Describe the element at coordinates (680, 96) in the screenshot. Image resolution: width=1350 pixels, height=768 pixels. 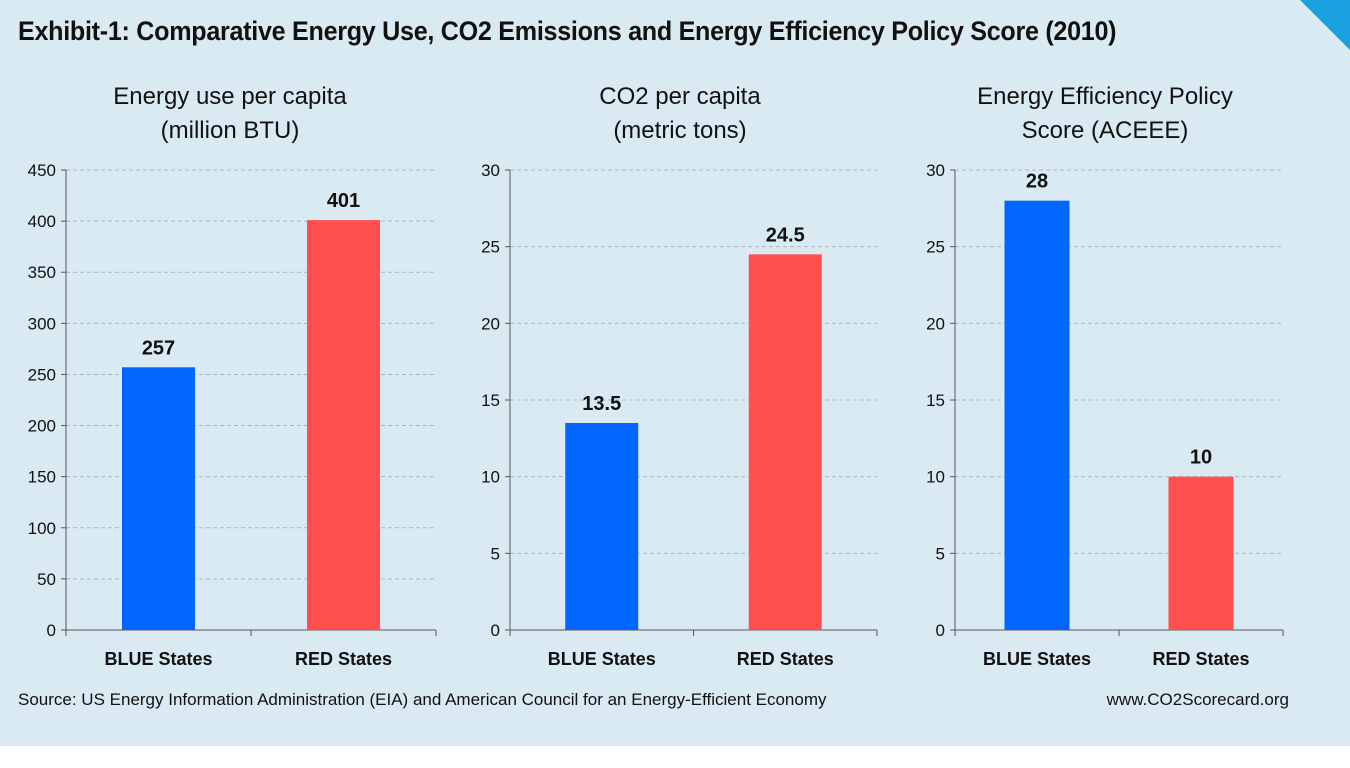
I see `chart-title: CO2 per capita` at that location.